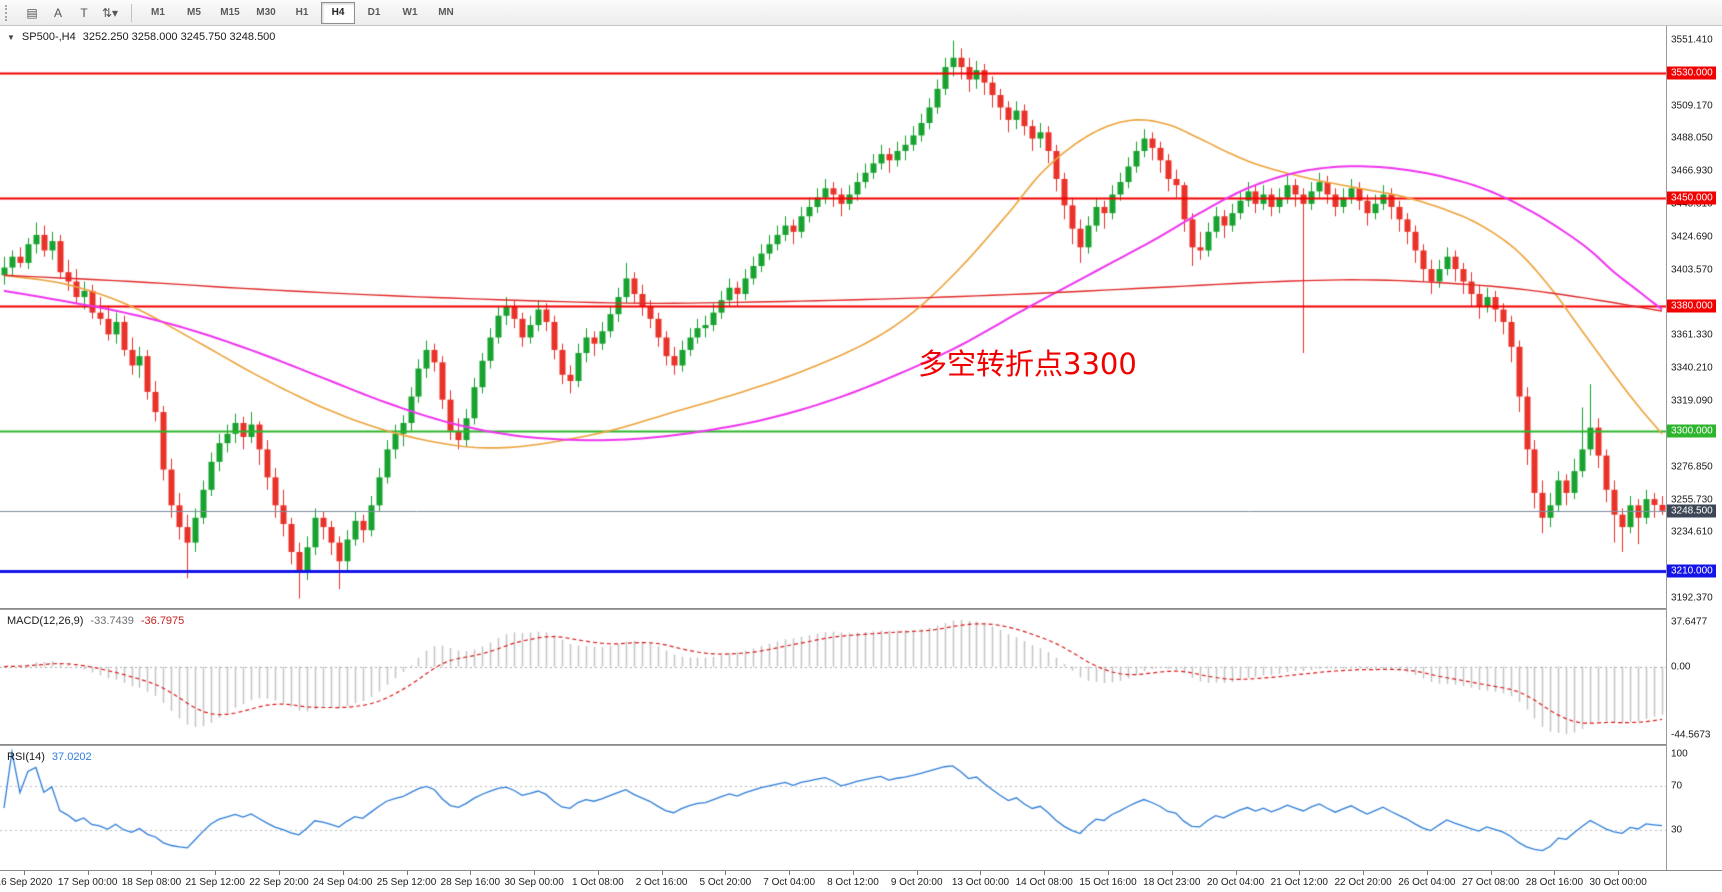 The image size is (1722, 892). I want to click on timeframe-button-m1: M1, so click(158, 12).